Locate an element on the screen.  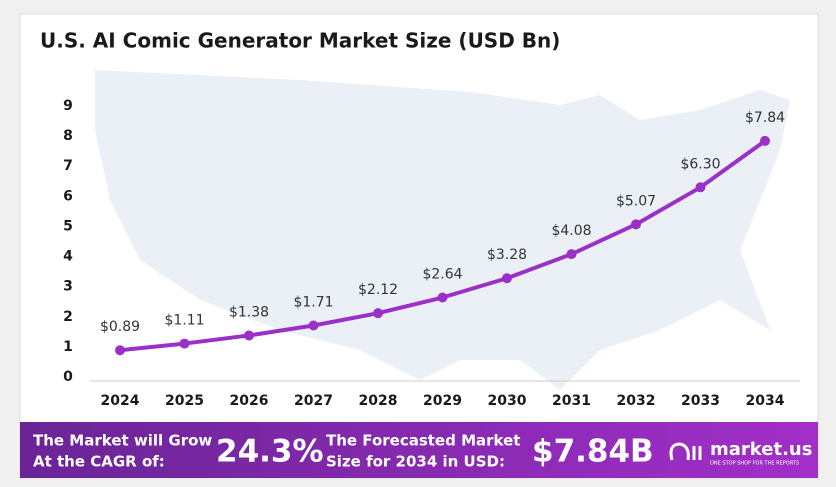
tagline: ONE STOP SHOP FOR THE REPORTS is located at coordinates (754, 464).